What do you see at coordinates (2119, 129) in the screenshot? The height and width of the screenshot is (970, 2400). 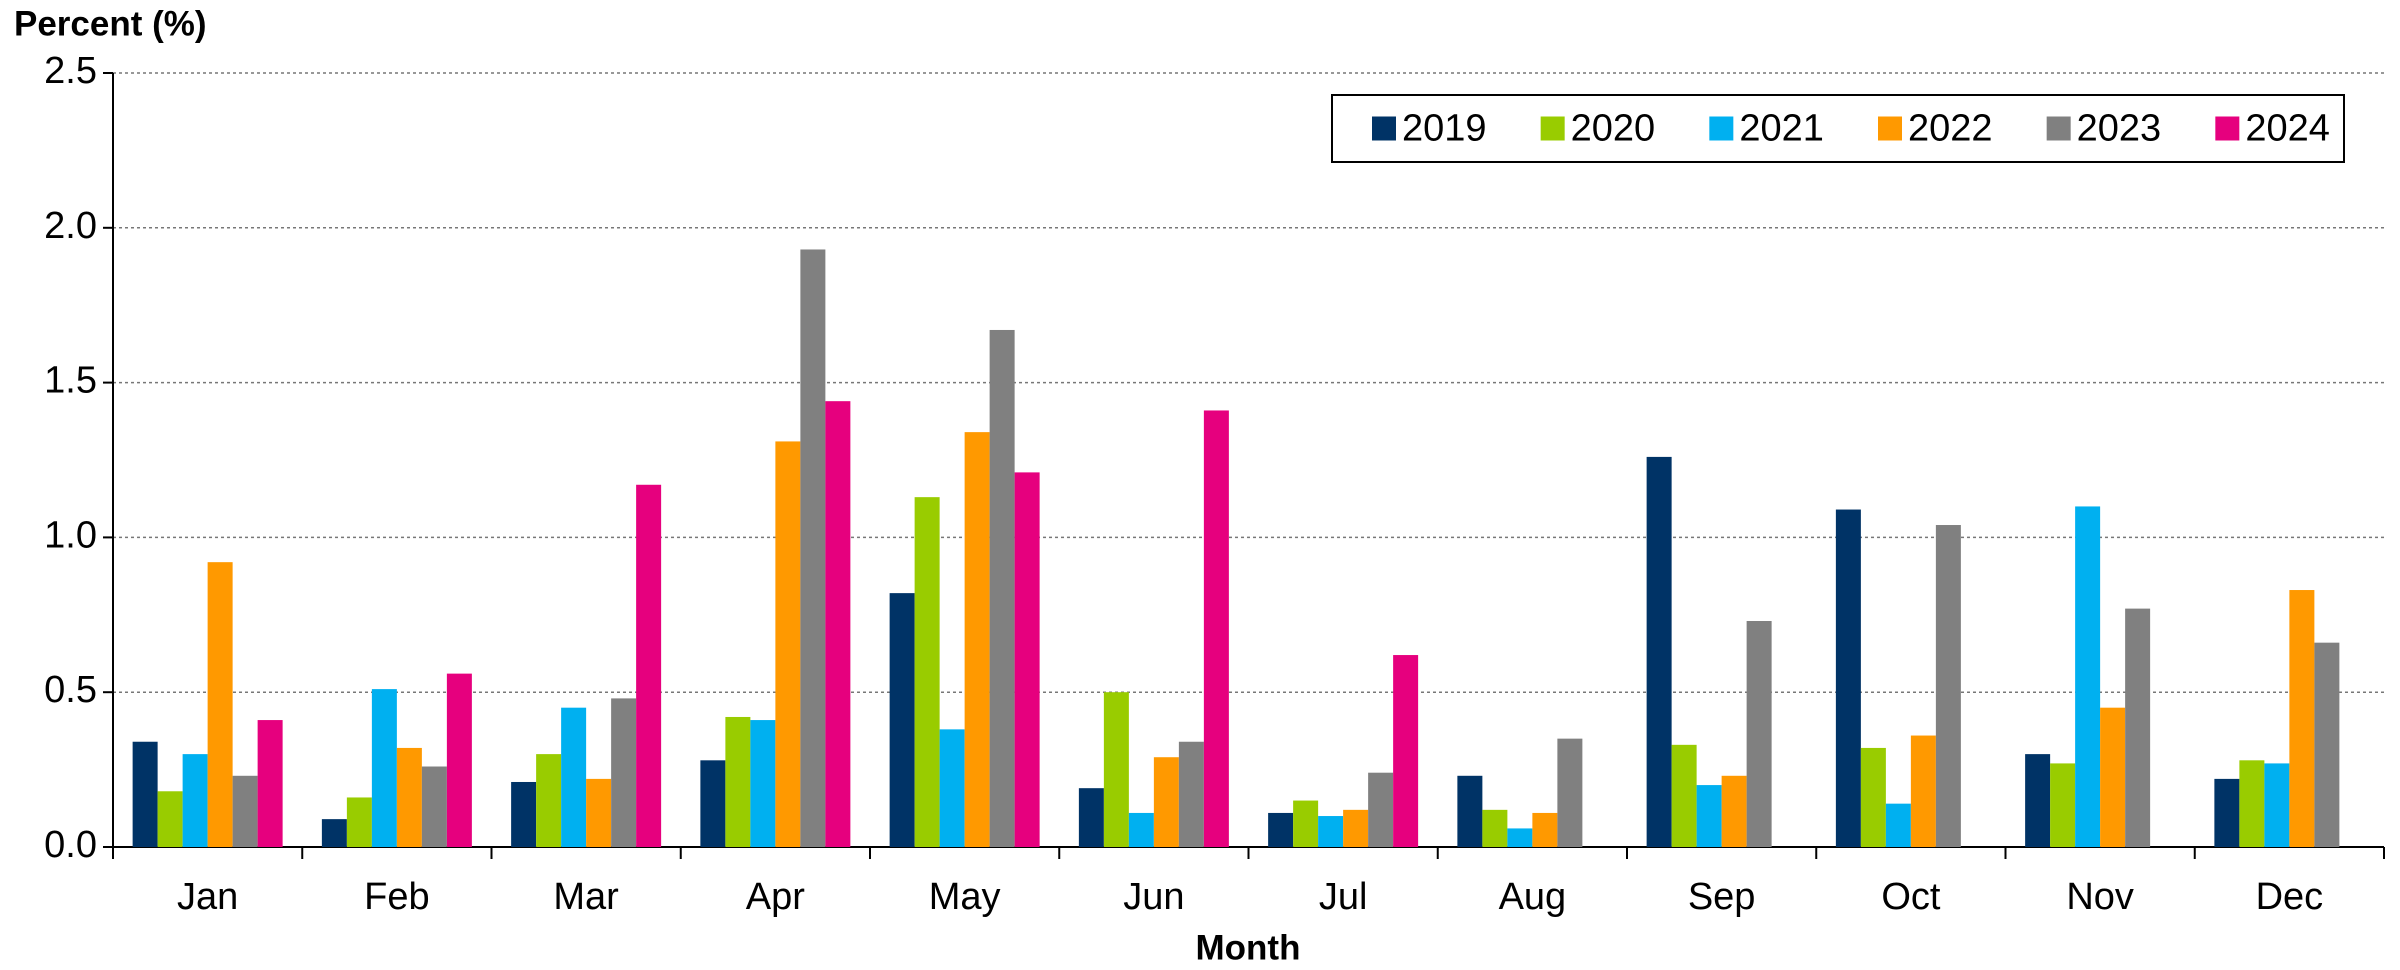 I see `legend-label: 2023` at bounding box center [2119, 129].